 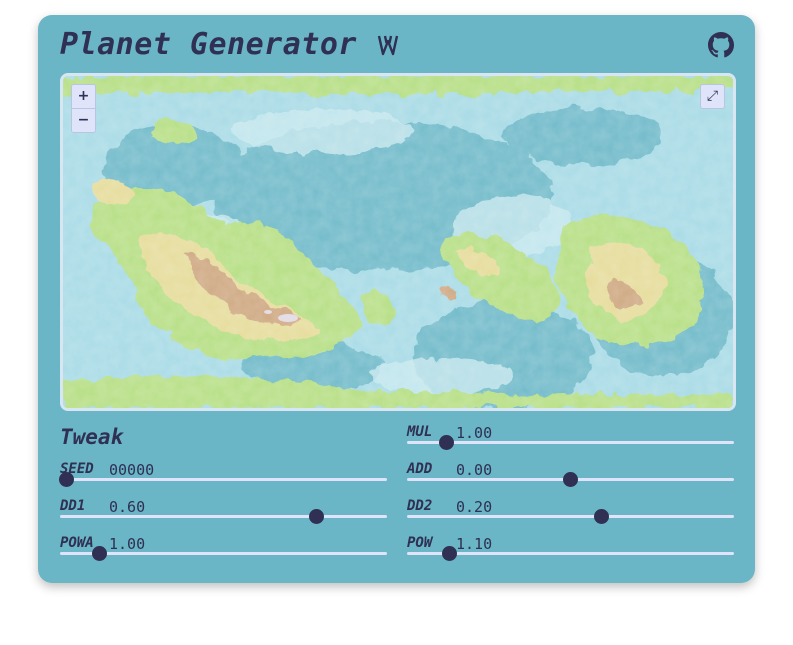 I want to click on param-powa: POWA 1.00, so click(x=223, y=552).